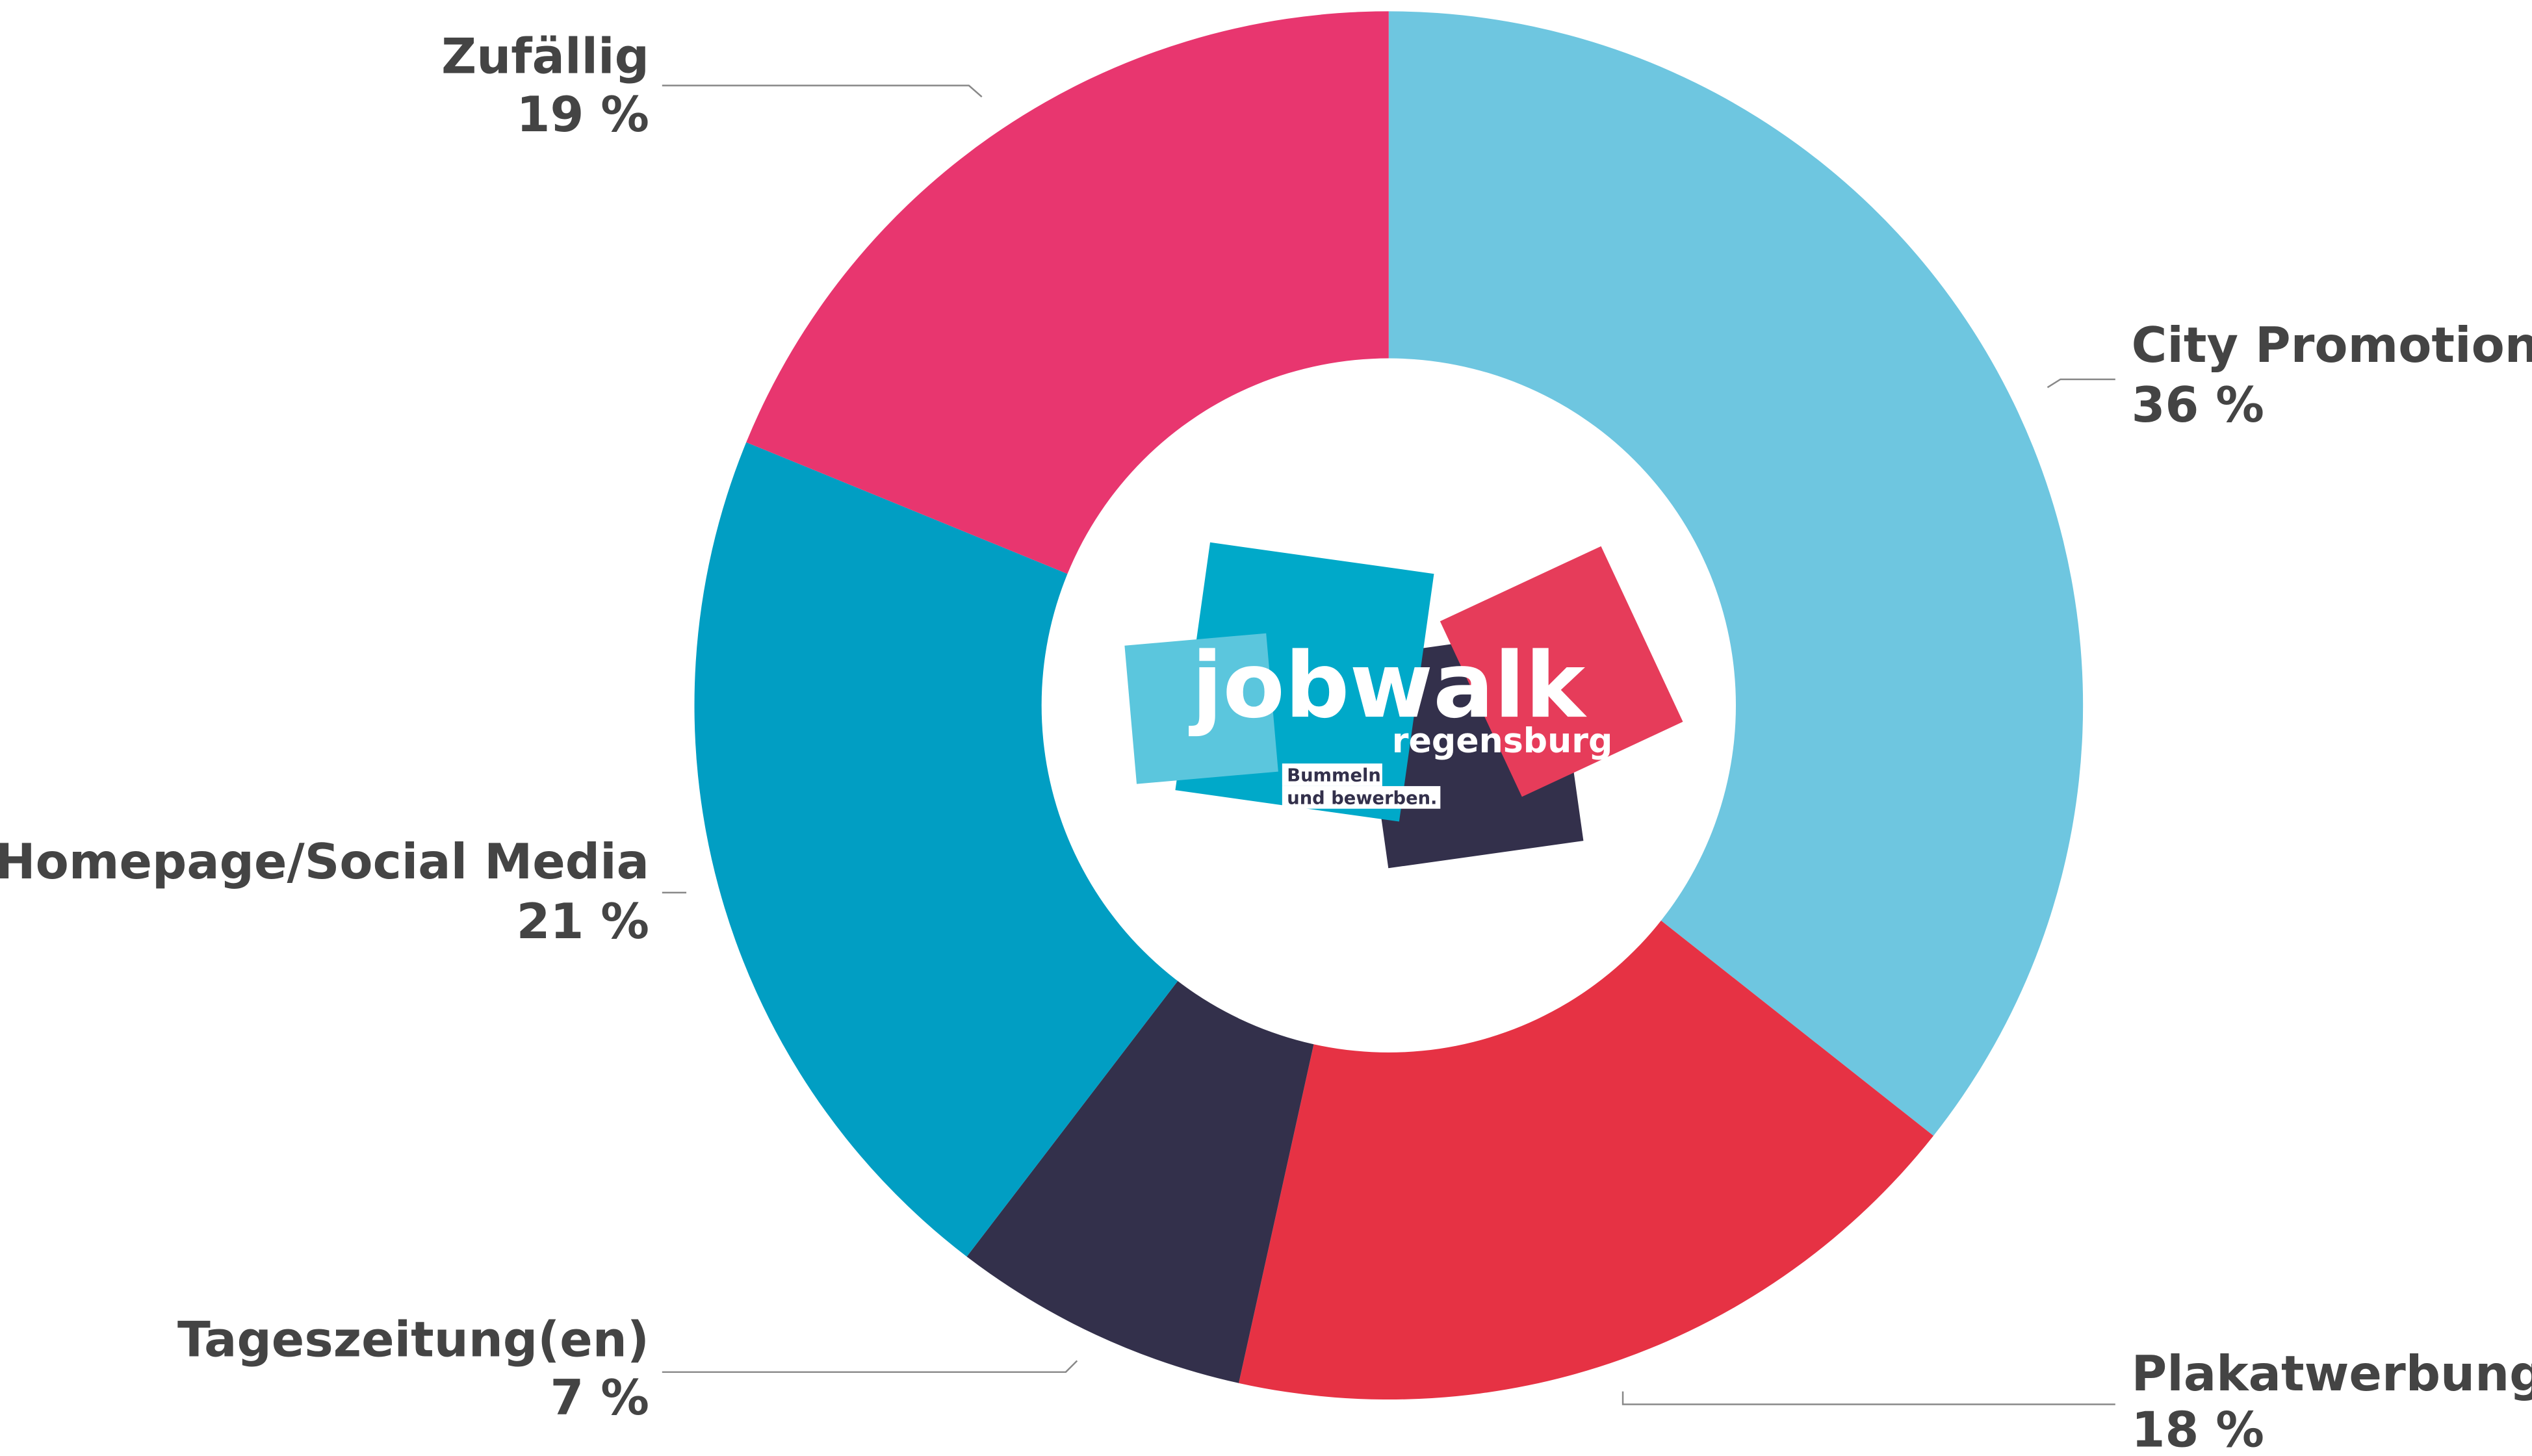 The image size is (2532, 1456). Describe the element at coordinates (413, 1340) in the screenshot. I see `category-label: Tageszeitung(en)` at that location.